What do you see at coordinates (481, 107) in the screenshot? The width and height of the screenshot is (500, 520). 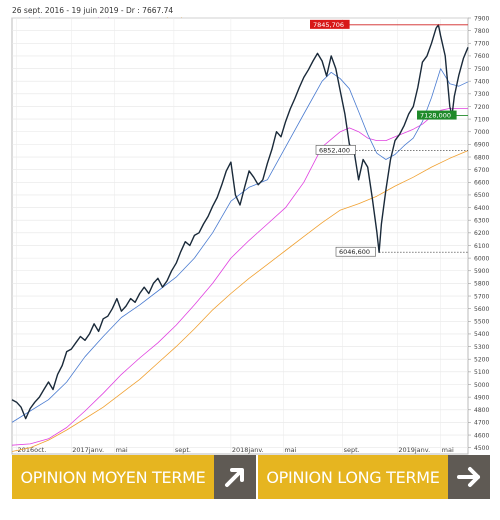 I see `y-tick-label: 7200` at bounding box center [481, 107].